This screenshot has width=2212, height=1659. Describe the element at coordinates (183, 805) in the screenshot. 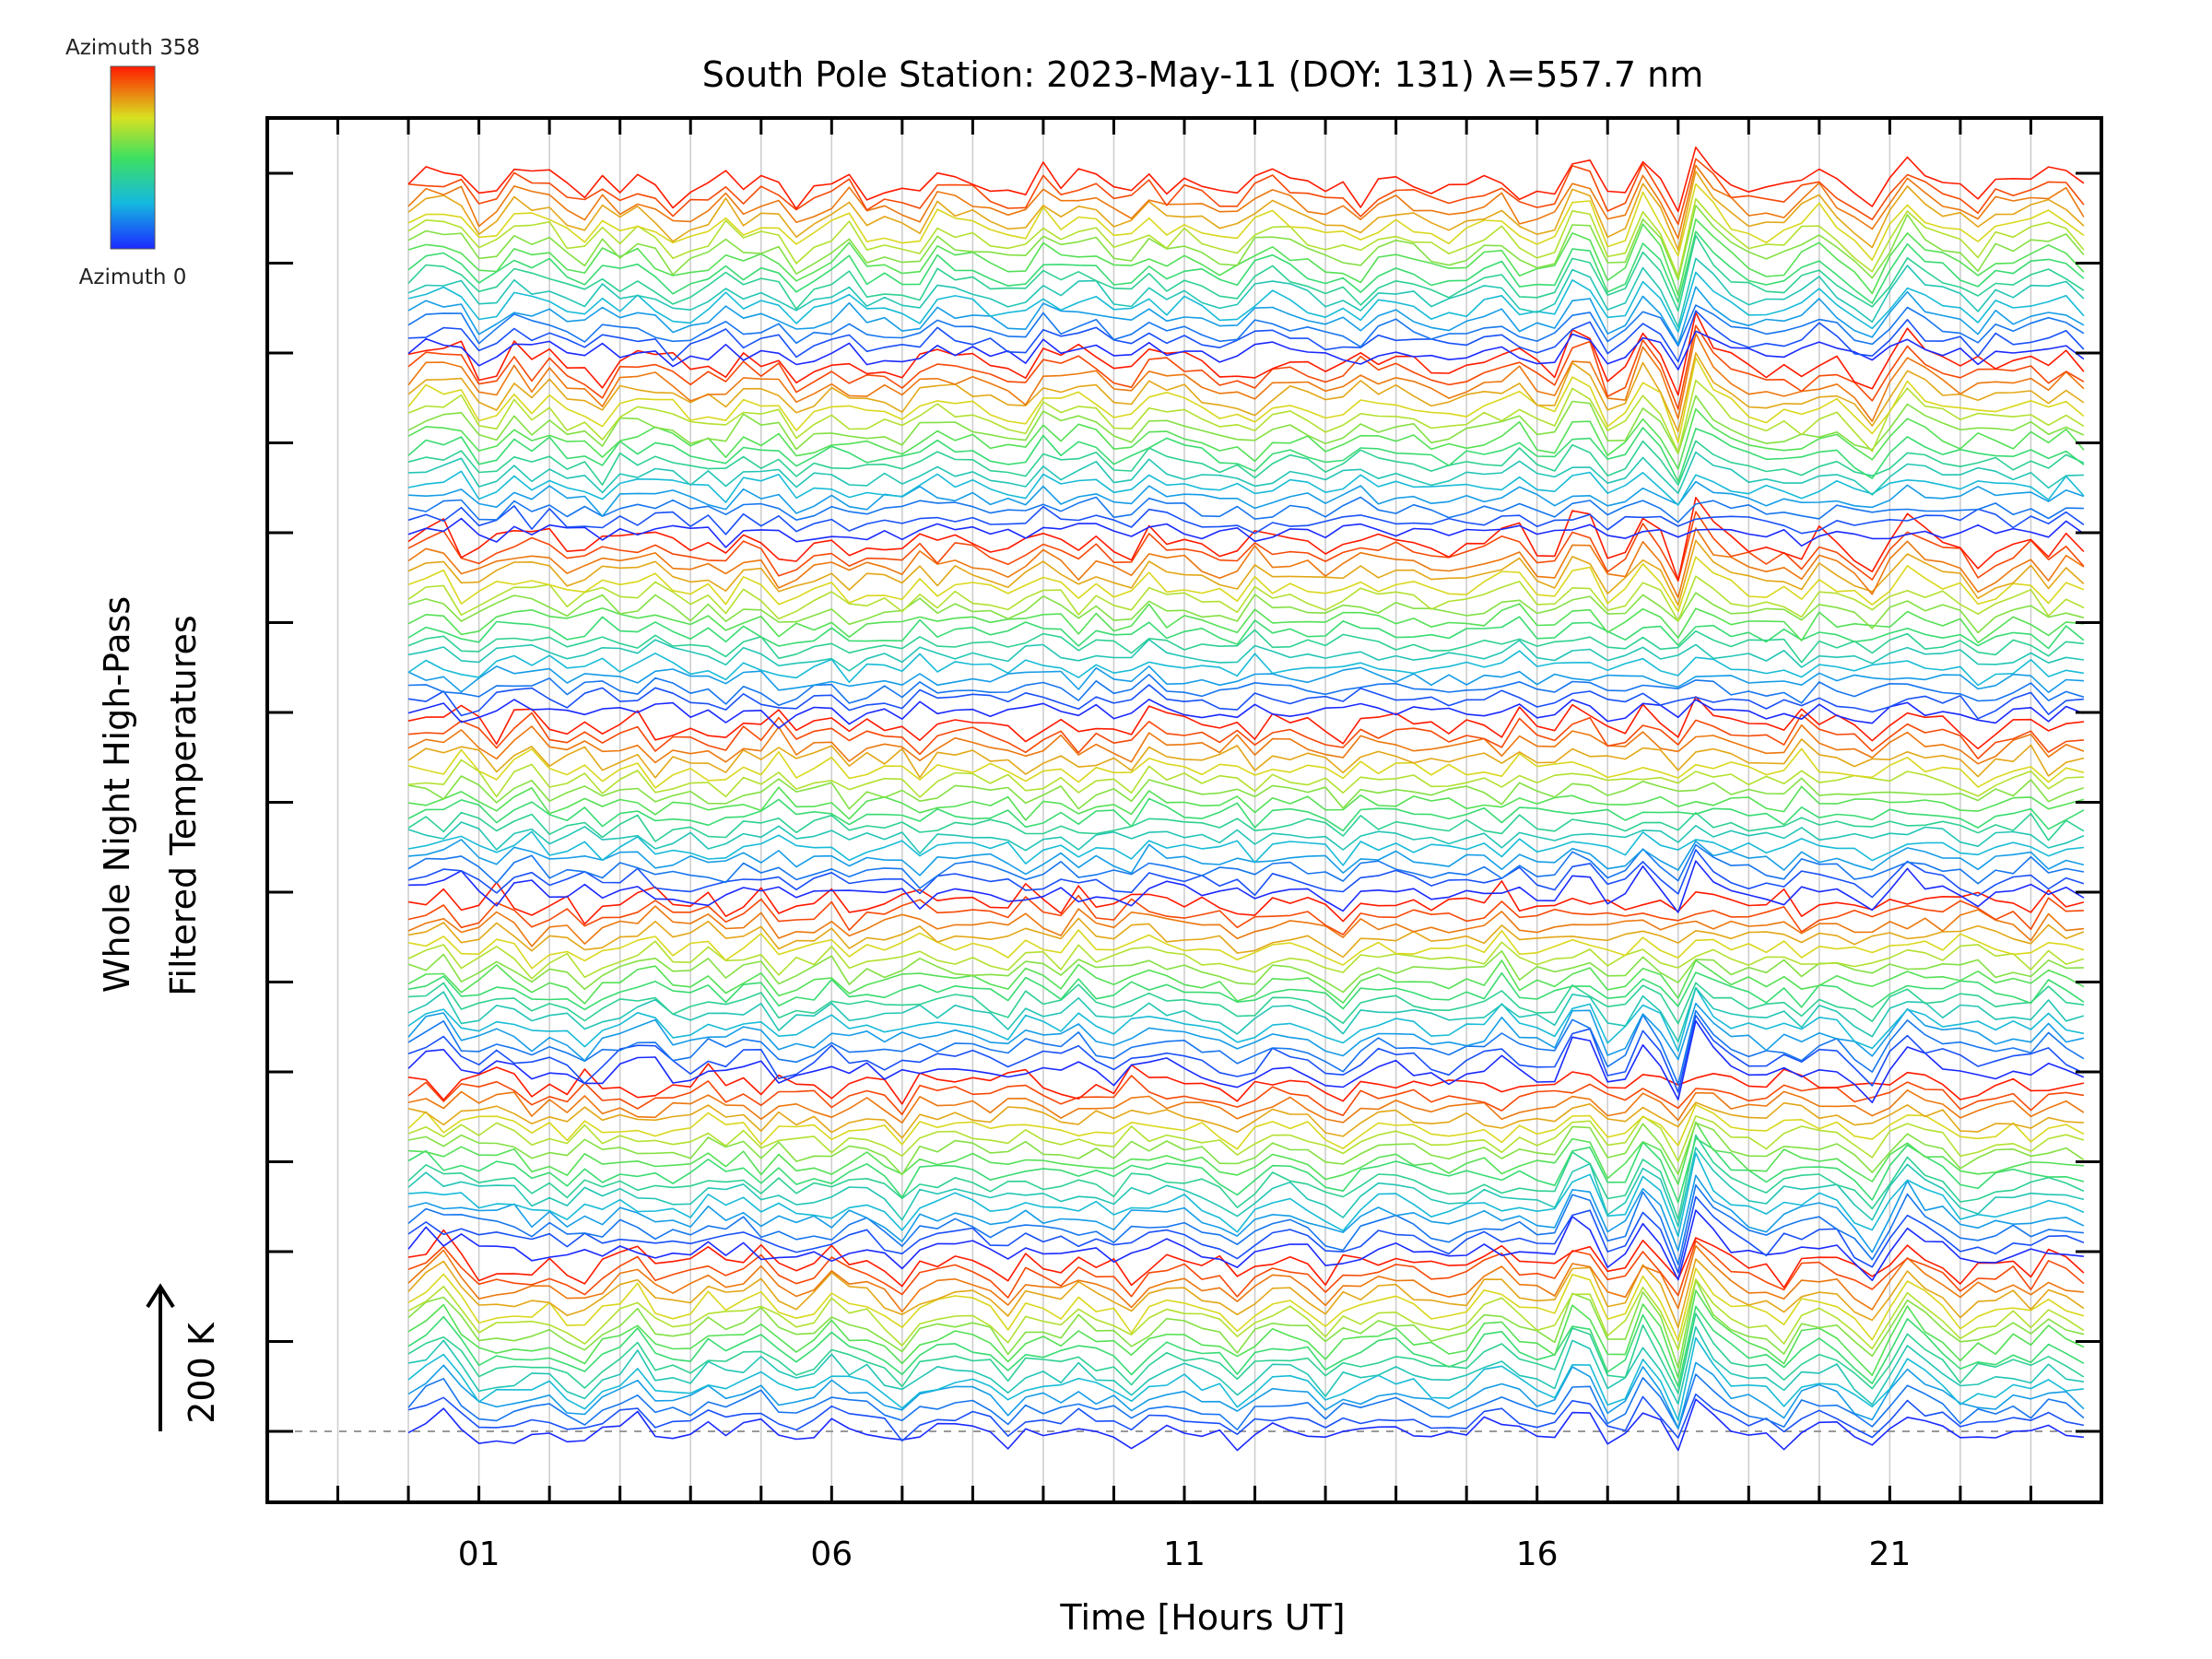

I see `y-axis-label-line2: Filtered Temperatures` at that location.